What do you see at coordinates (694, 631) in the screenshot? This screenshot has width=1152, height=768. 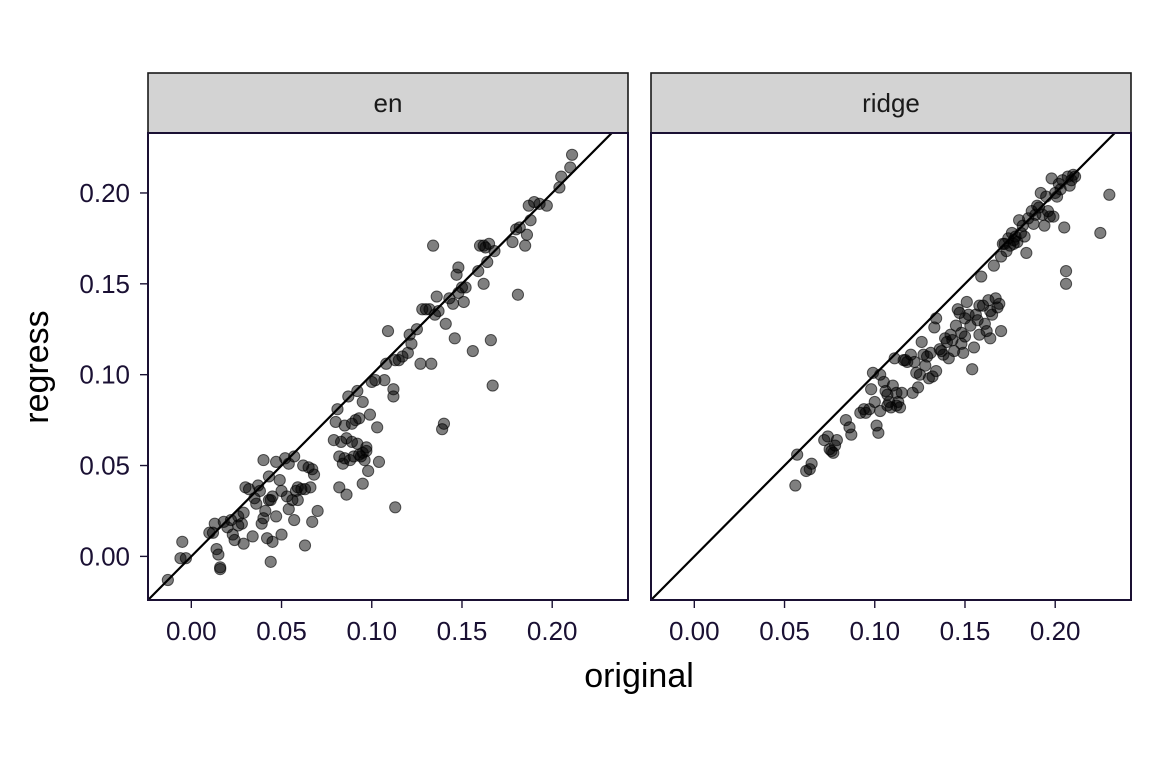 I see `x-tick-label: 0.00` at bounding box center [694, 631].